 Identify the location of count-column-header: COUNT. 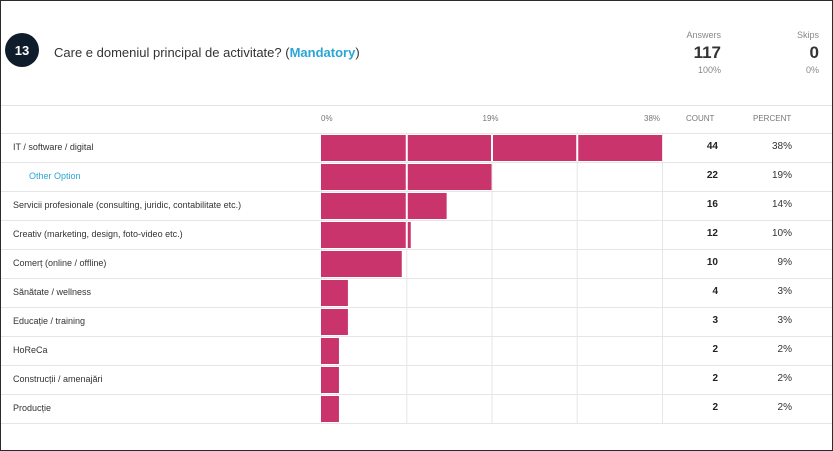
(700, 118).